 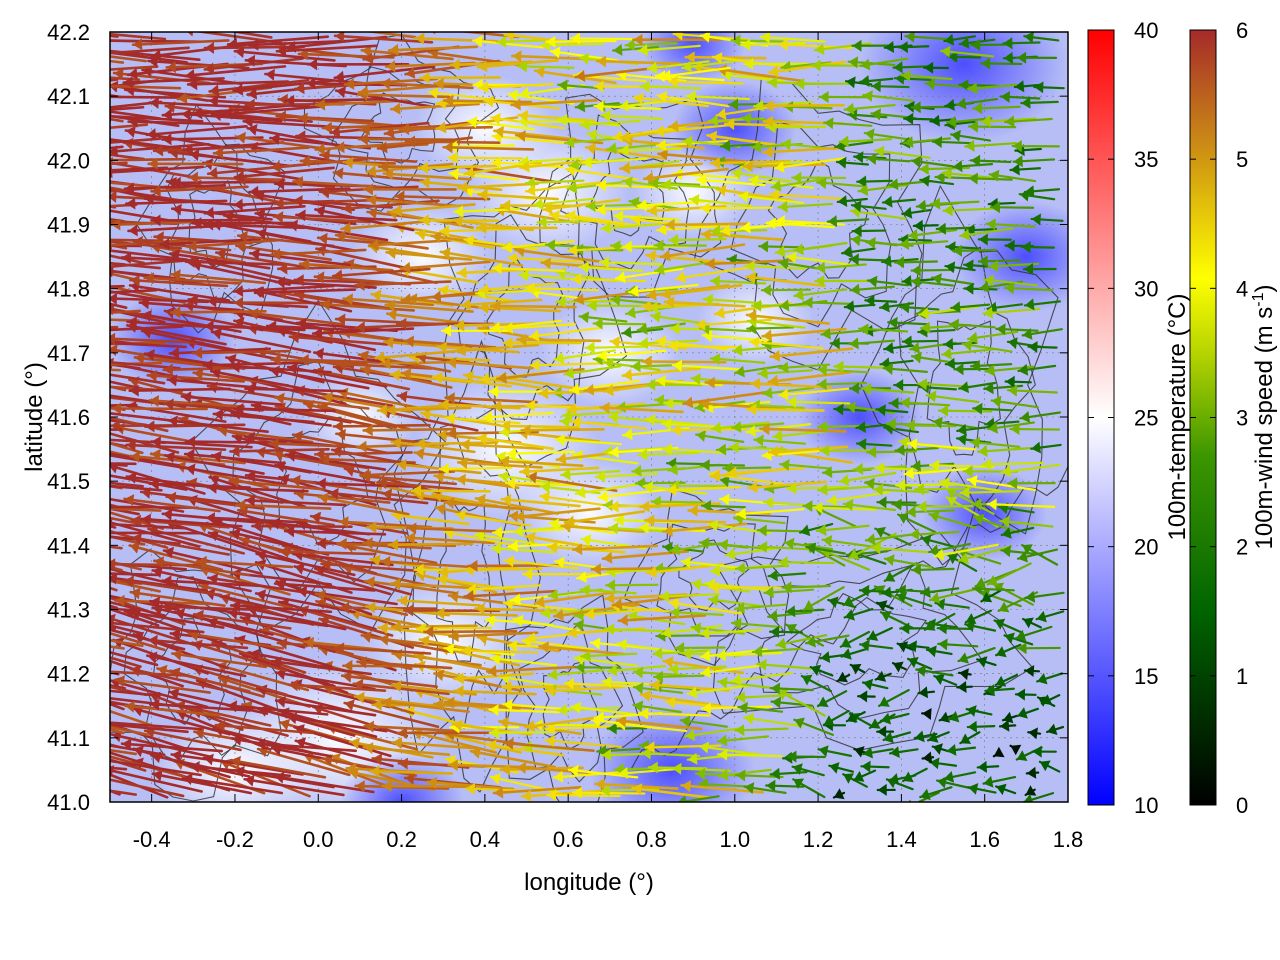 What do you see at coordinates (1146, 418) in the screenshot?
I see `colorbar-tick-label: 25` at bounding box center [1146, 418].